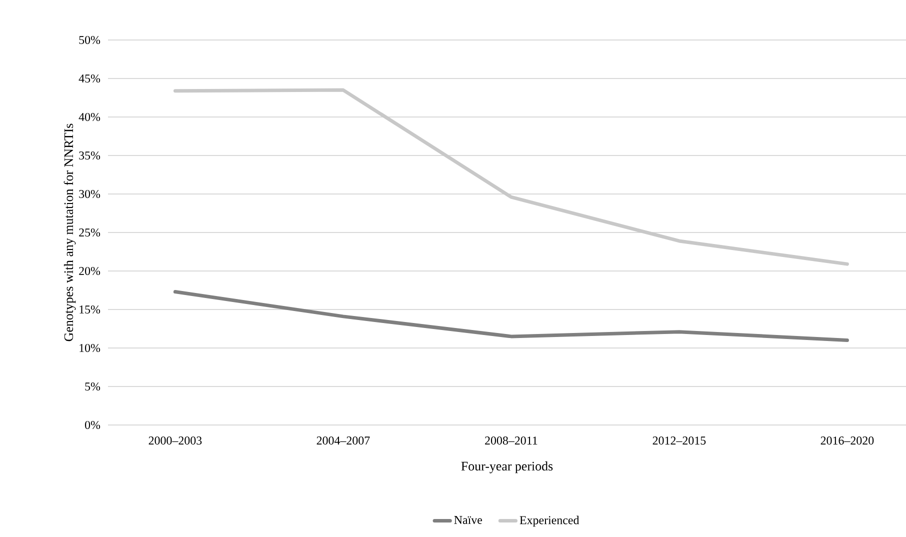 This screenshot has width=906, height=537. What do you see at coordinates (511, 316) in the screenshot?
I see `line-series` at bounding box center [511, 316].